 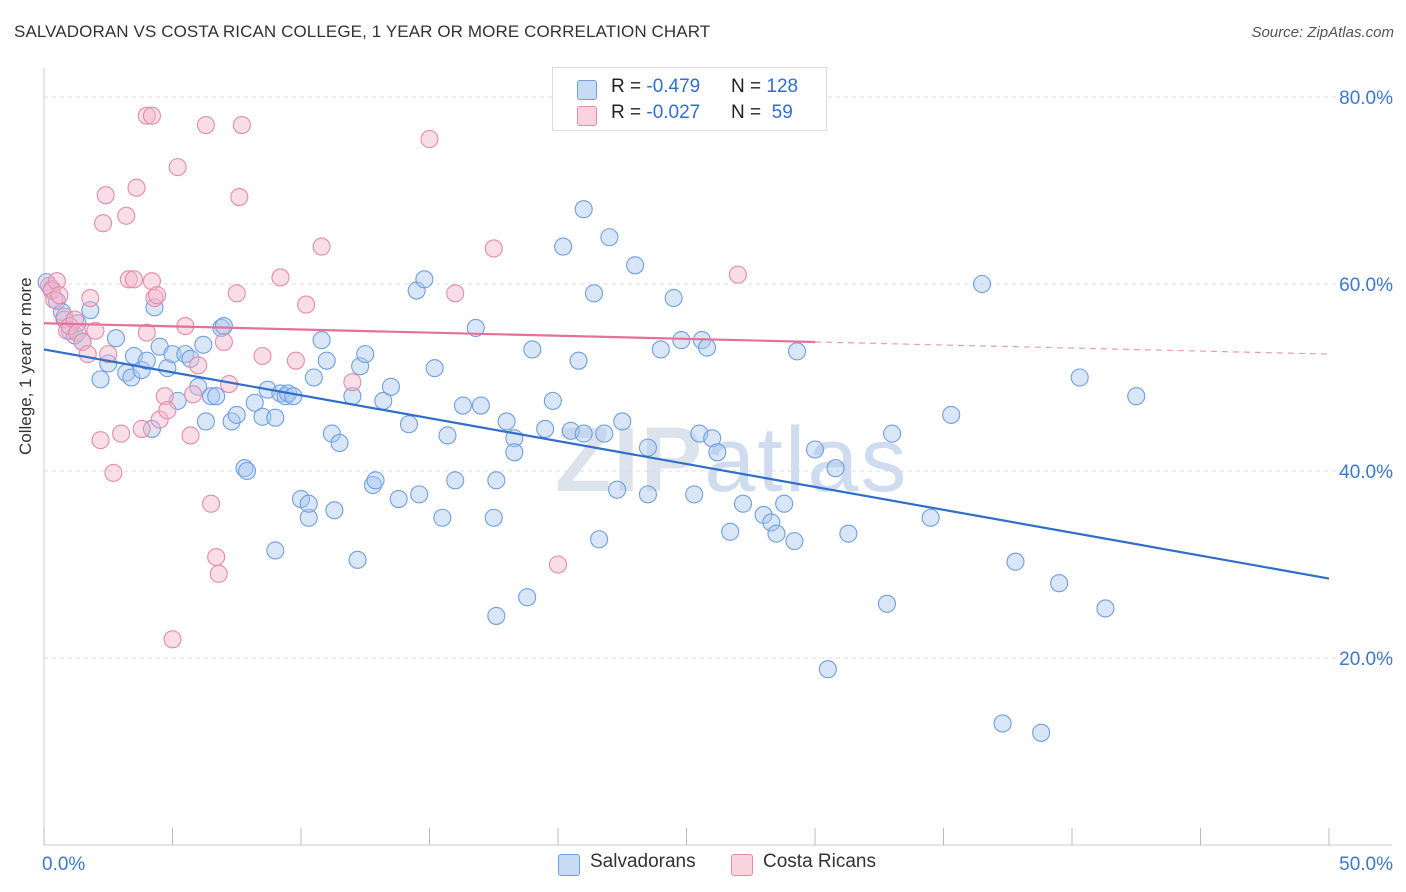 What do you see at coordinates (643, 861) in the screenshot?
I see `bottom-legend-label-salvadorans: Salvadorans` at bounding box center [643, 861].